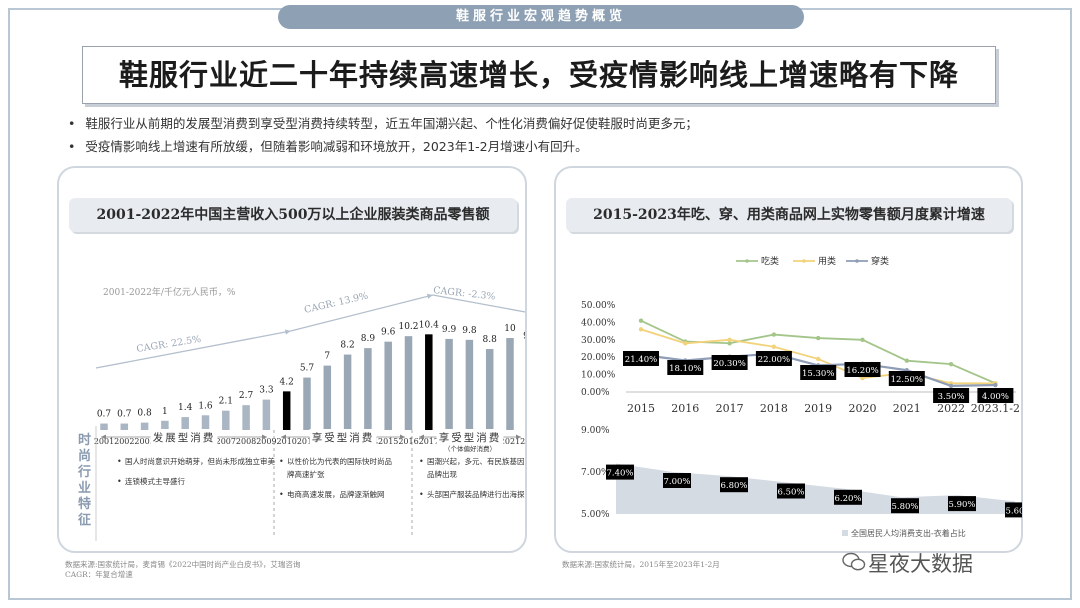 The image size is (1080, 608). I want to click on y-tick-label: 0.00%, so click(595, 393).